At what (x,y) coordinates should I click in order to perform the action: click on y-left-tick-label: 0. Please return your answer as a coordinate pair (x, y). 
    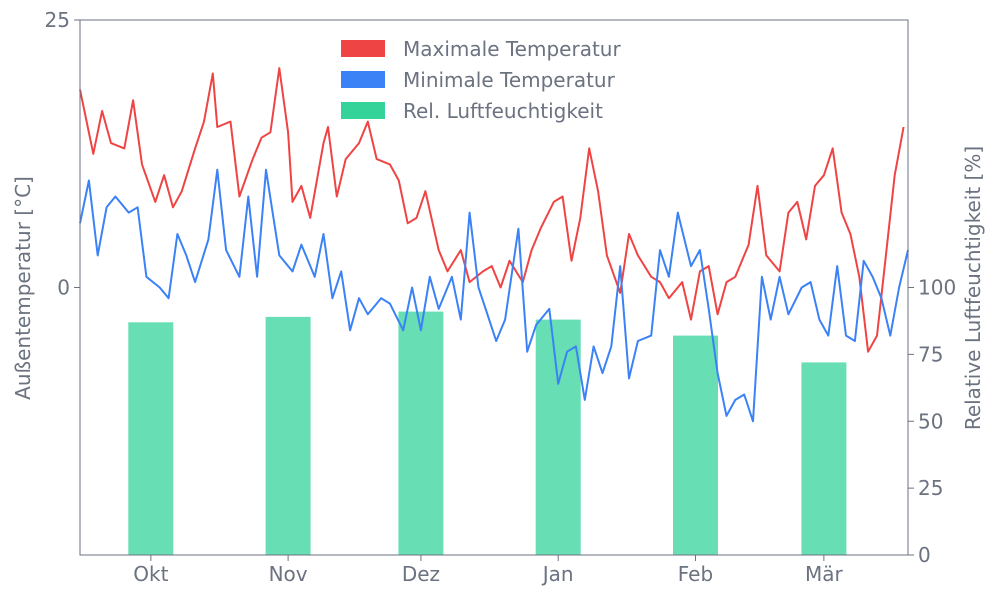
    Looking at the image, I should click on (63, 288).